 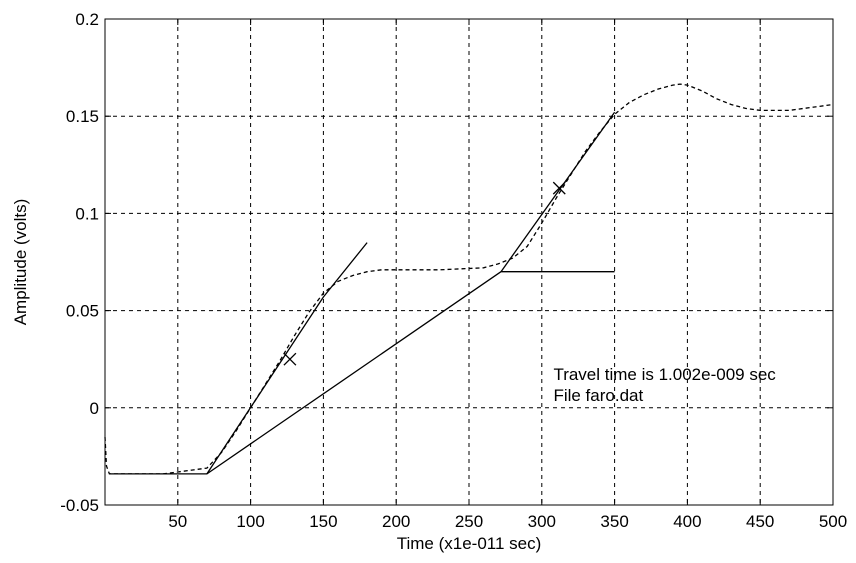 I want to click on x-tick-label: 250, so click(x=469, y=521).